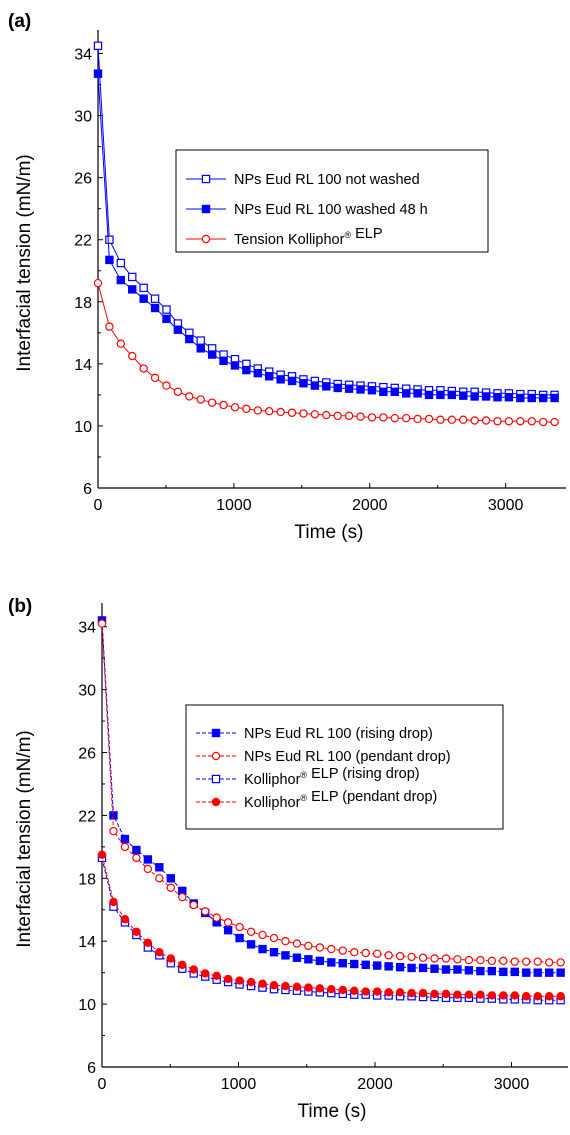 Image resolution: width=570 pixels, height=1135 pixels. I want to click on series-kolliphor-elp-pendant-drop, so click(331, 925).